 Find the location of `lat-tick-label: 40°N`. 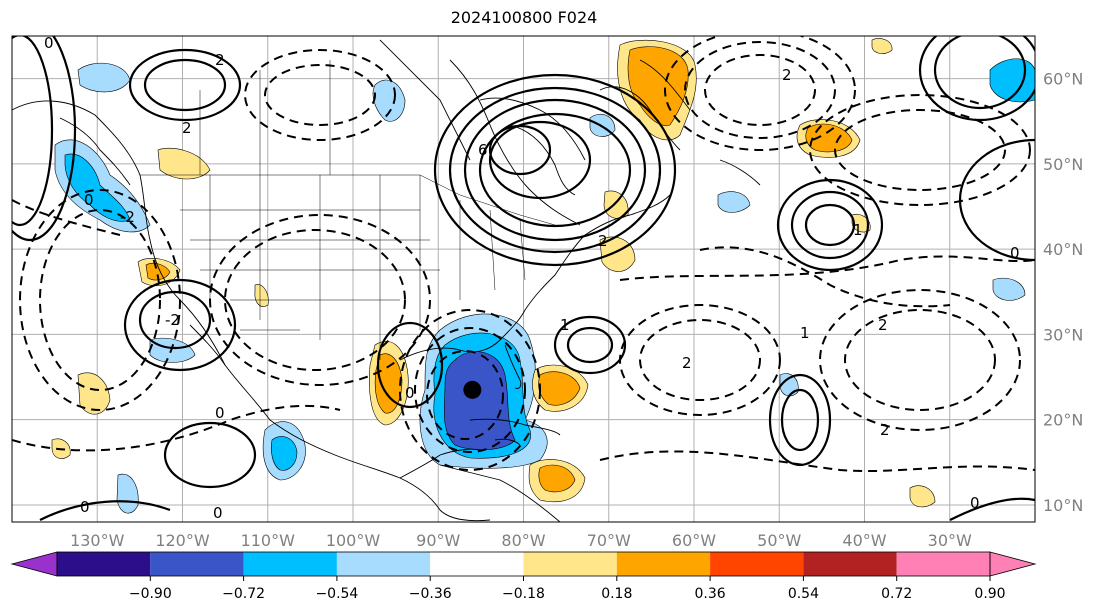

lat-tick-label: 40°N is located at coordinates (1063, 249).